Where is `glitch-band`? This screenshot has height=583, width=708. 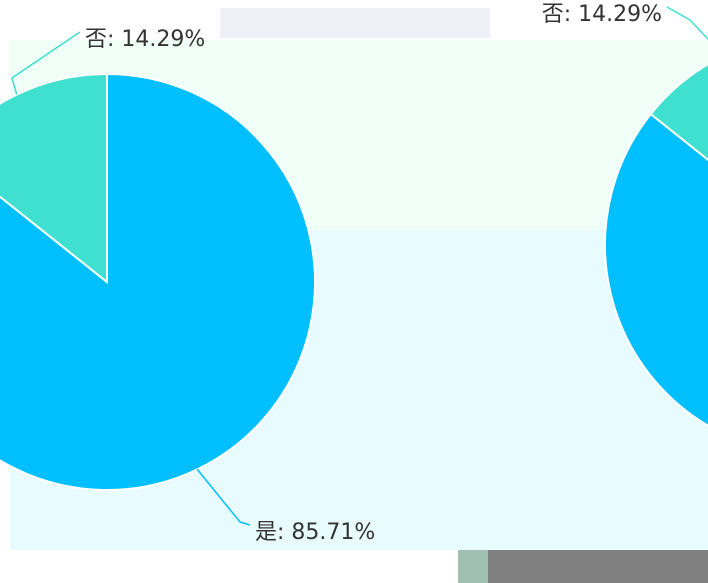 glitch-band is located at coordinates (355, 23).